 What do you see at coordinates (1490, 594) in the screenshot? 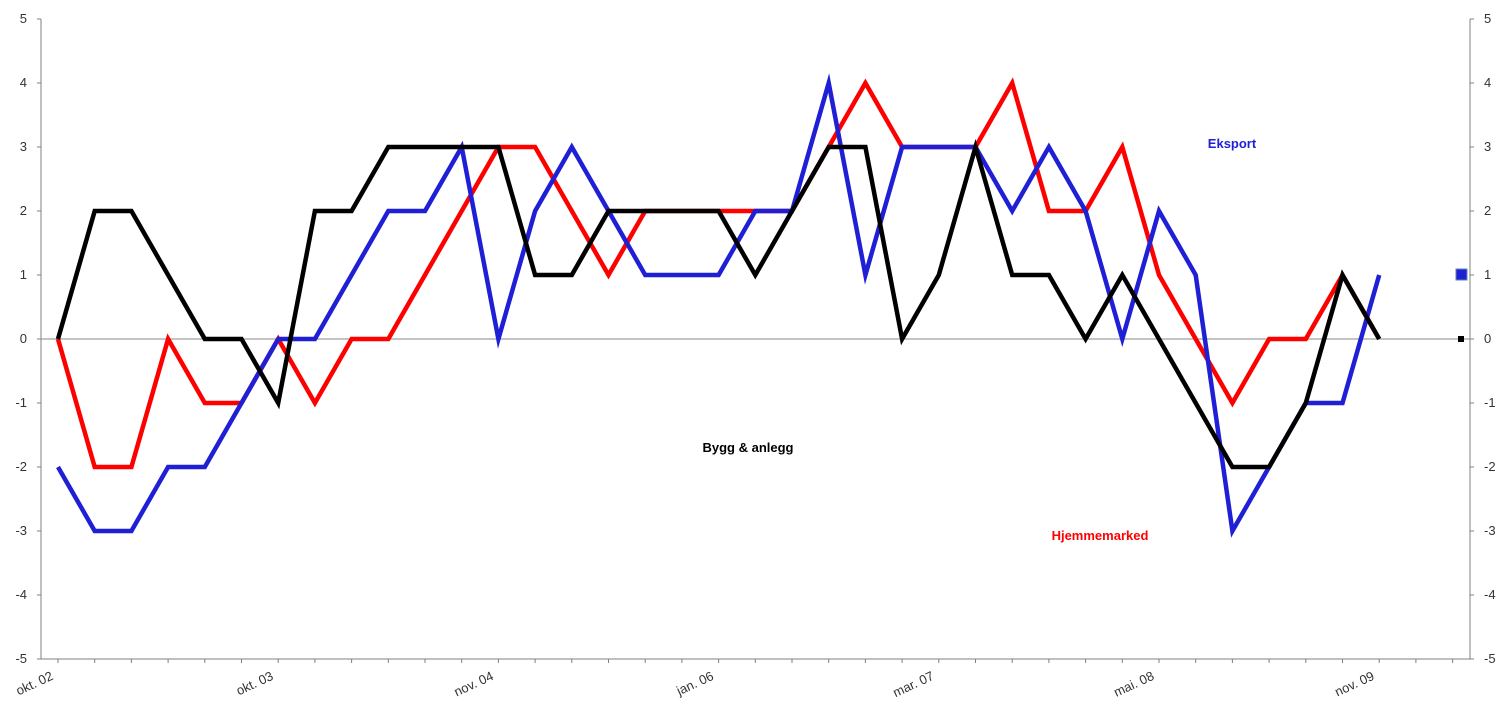
I see `y-tick-label-right: -4` at bounding box center [1490, 594].